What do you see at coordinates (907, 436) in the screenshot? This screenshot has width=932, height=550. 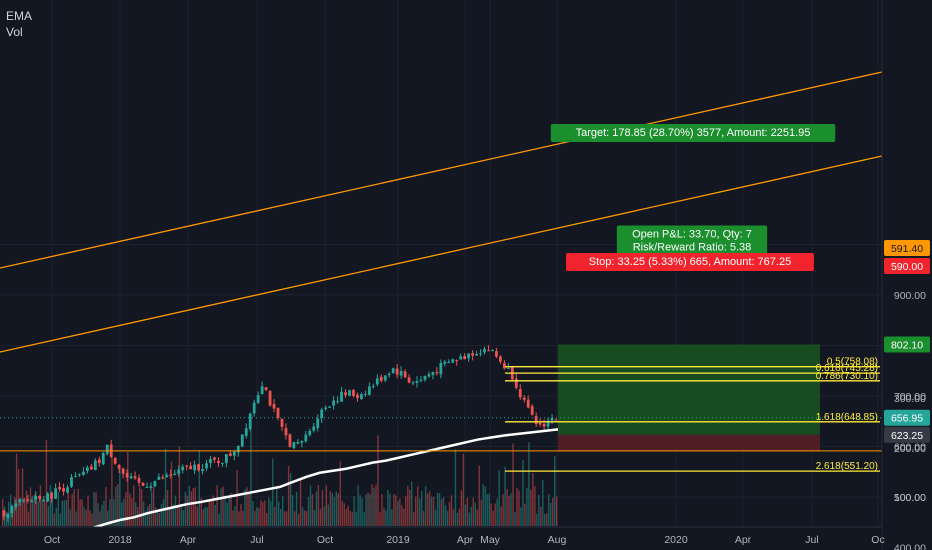 I see `price-tag-text: 623.25` at bounding box center [907, 436].